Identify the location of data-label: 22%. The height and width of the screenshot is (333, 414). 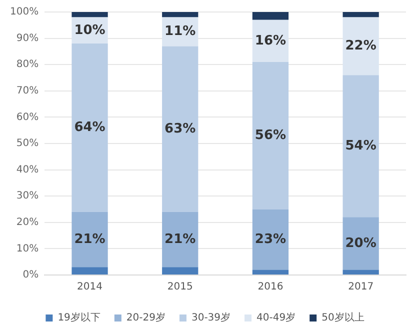
(360, 46).